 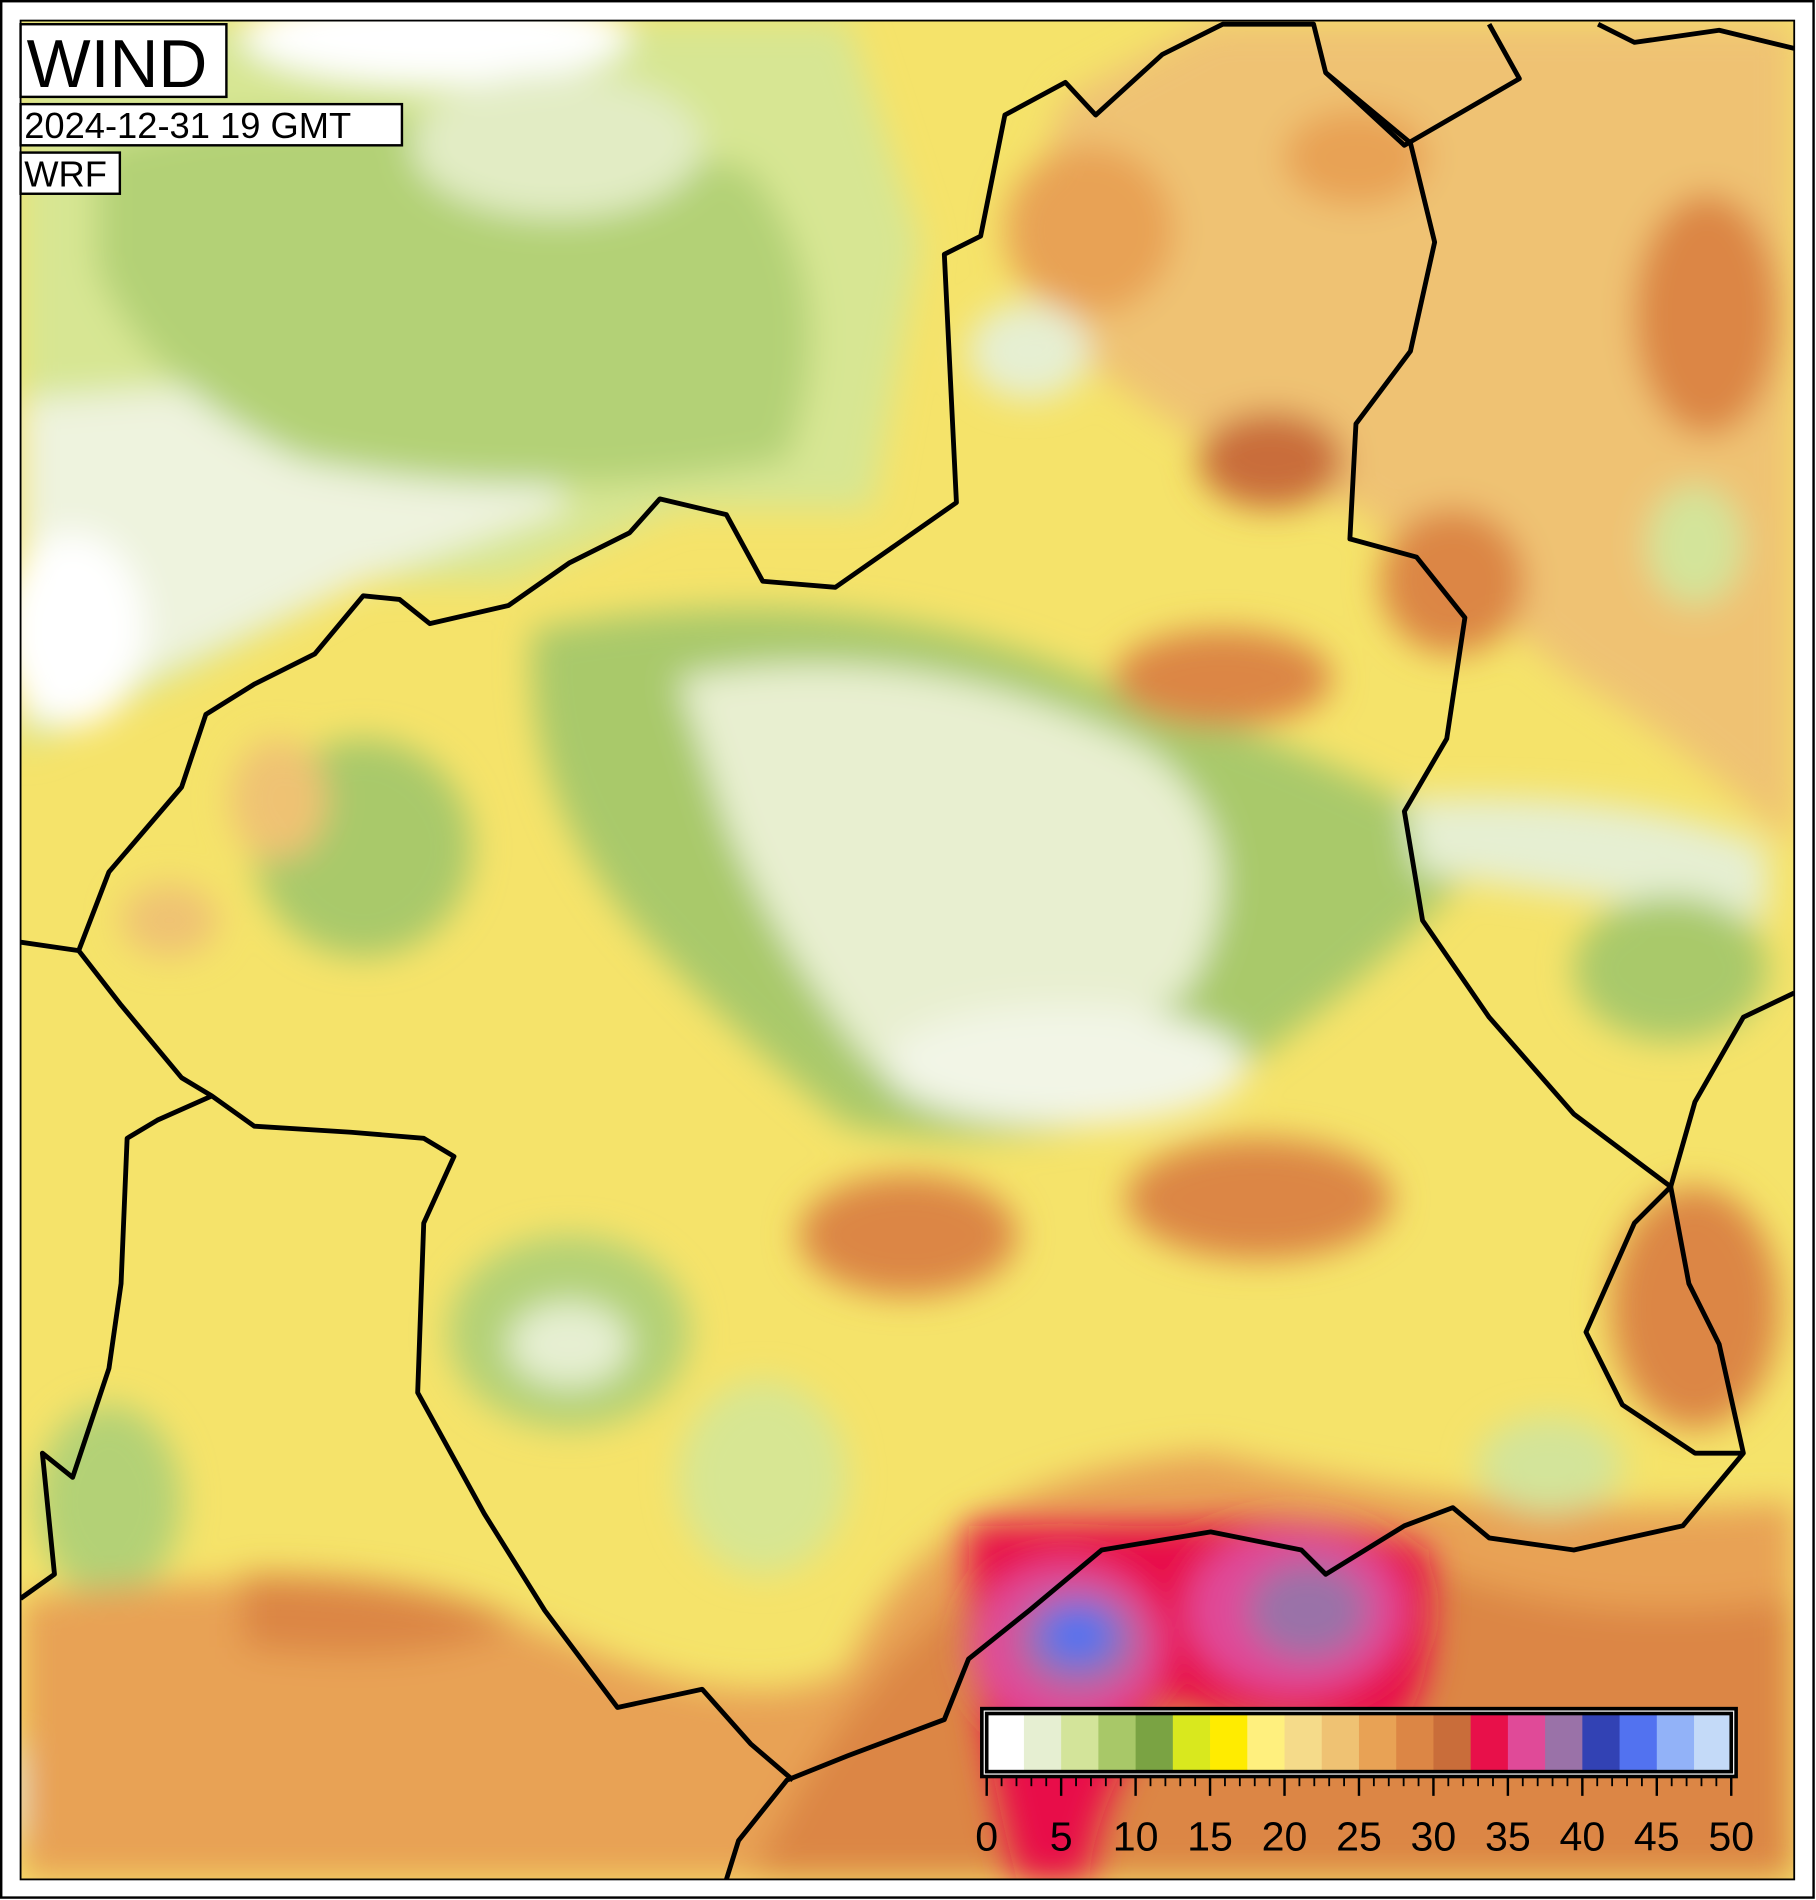 What do you see at coordinates (1731, 1836) in the screenshot?
I see `tick-label: 50` at bounding box center [1731, 1836].